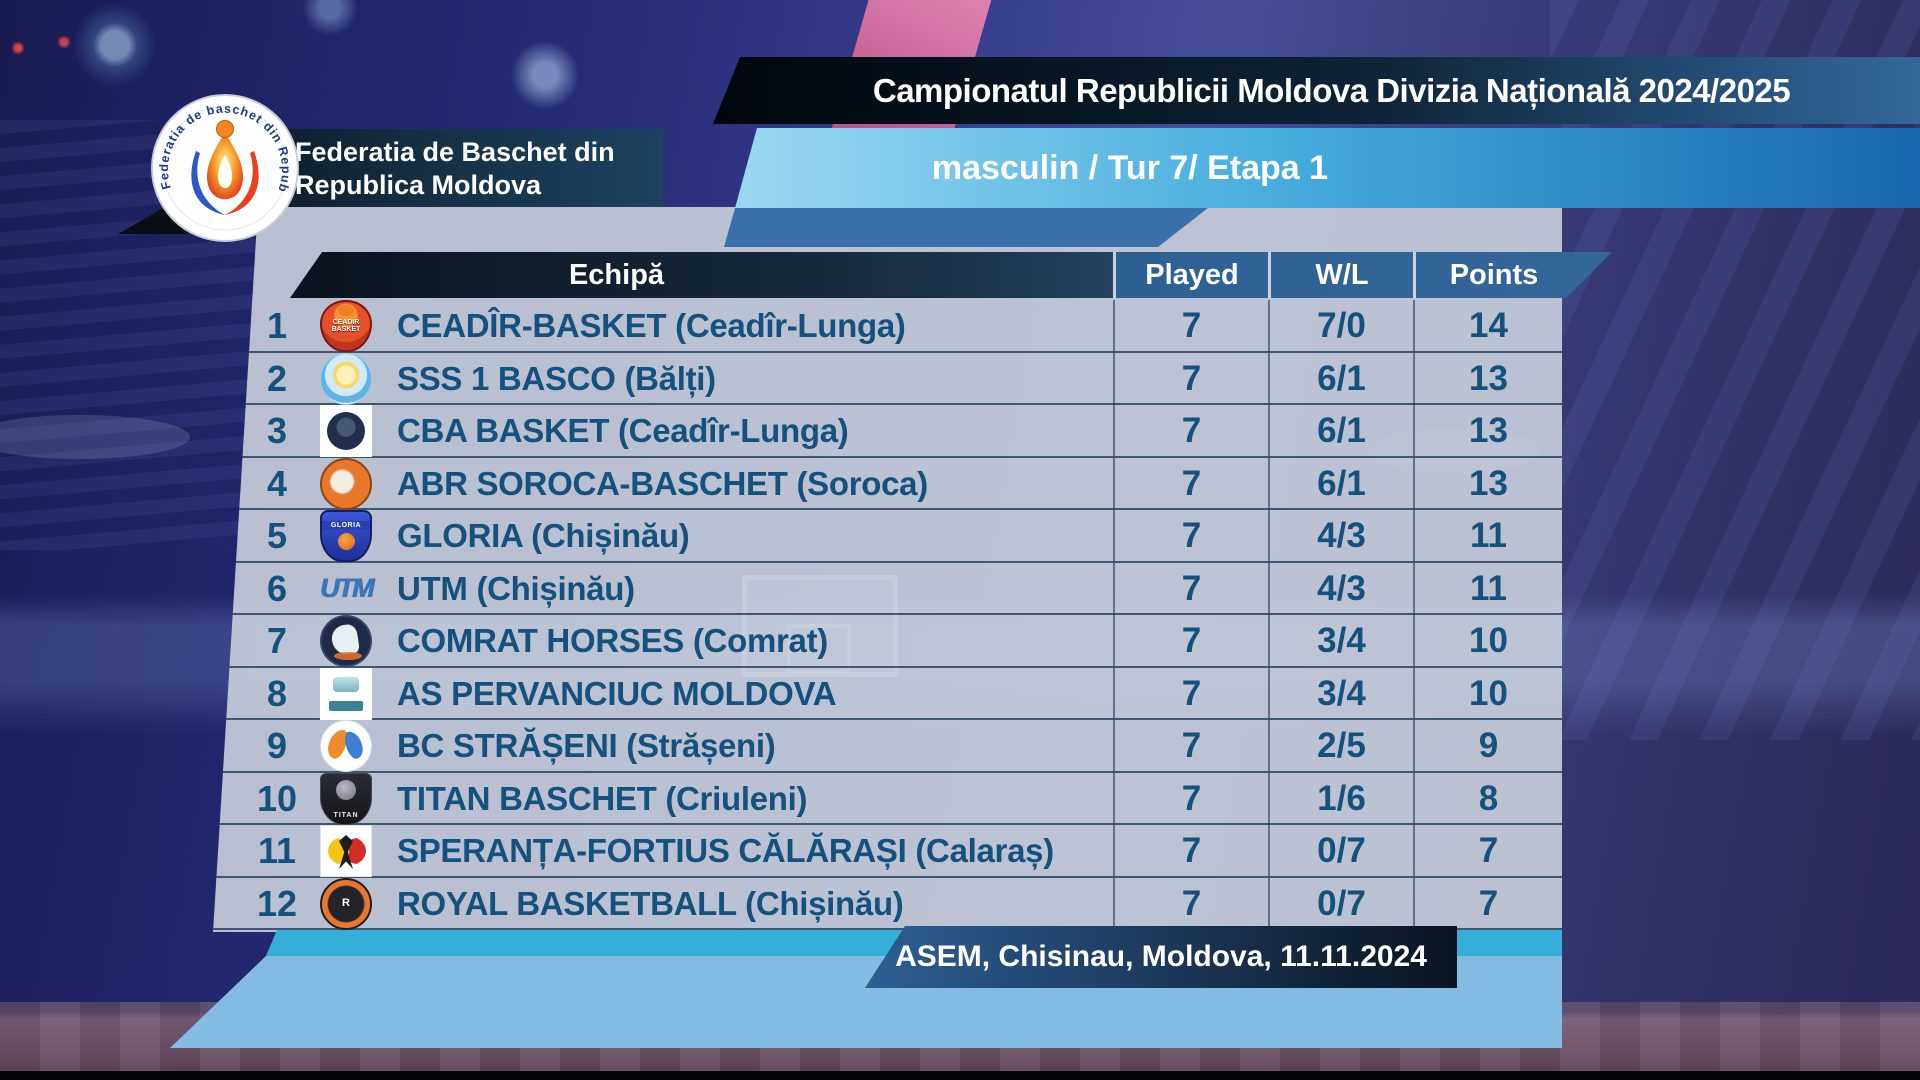  What do you see at coordinates (1340, 275) in the screenshot?
I see `header-wl: W/L` at bounding box center [1340, 275].